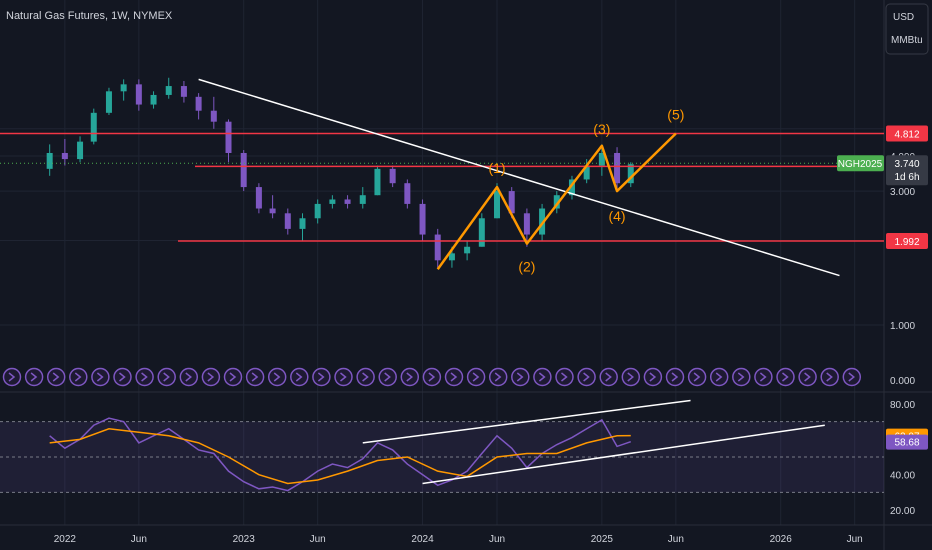 The image size is (932, 550). What do you see at coordinates (906, 164) in the screenshot?
I see `last-price-label: 3.740` at bounding box center [906, 164].